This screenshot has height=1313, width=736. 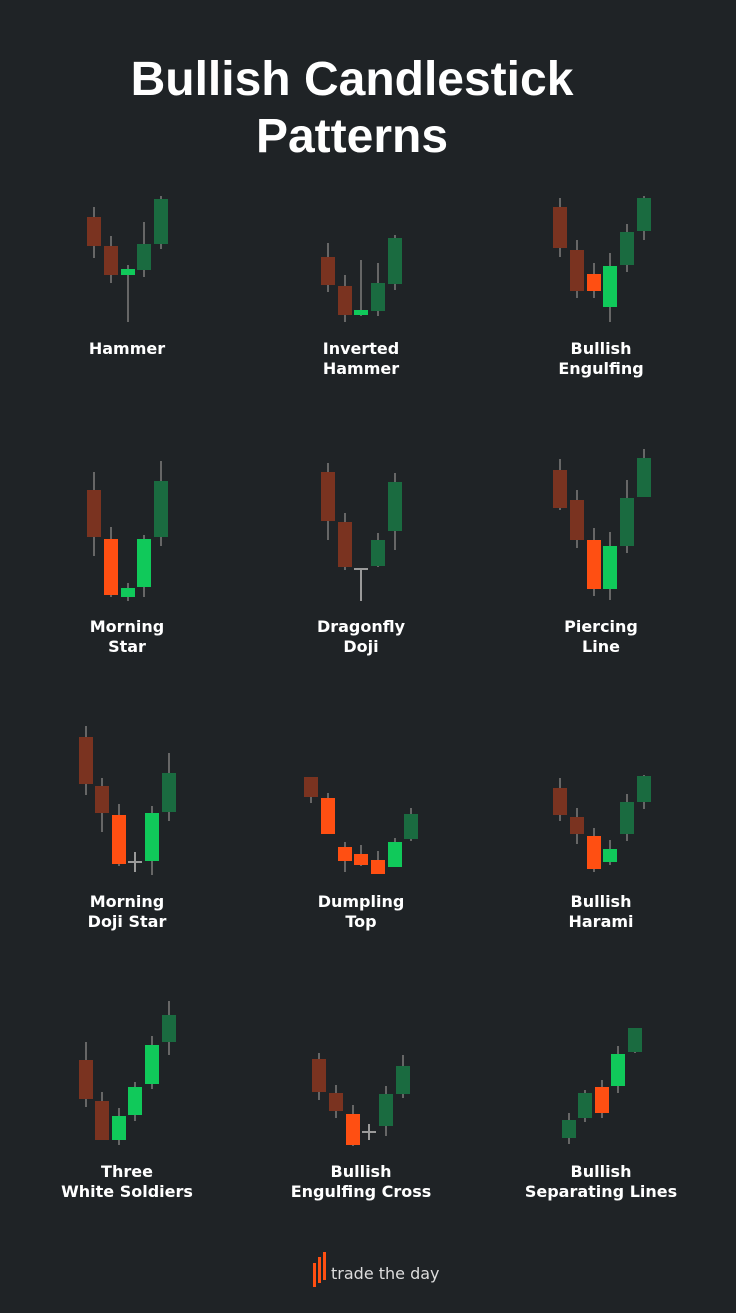 What do you see at coordinates (601, 646) in the screenshot?
I see `pattern-label: Line` at bounding box center [601, 646].